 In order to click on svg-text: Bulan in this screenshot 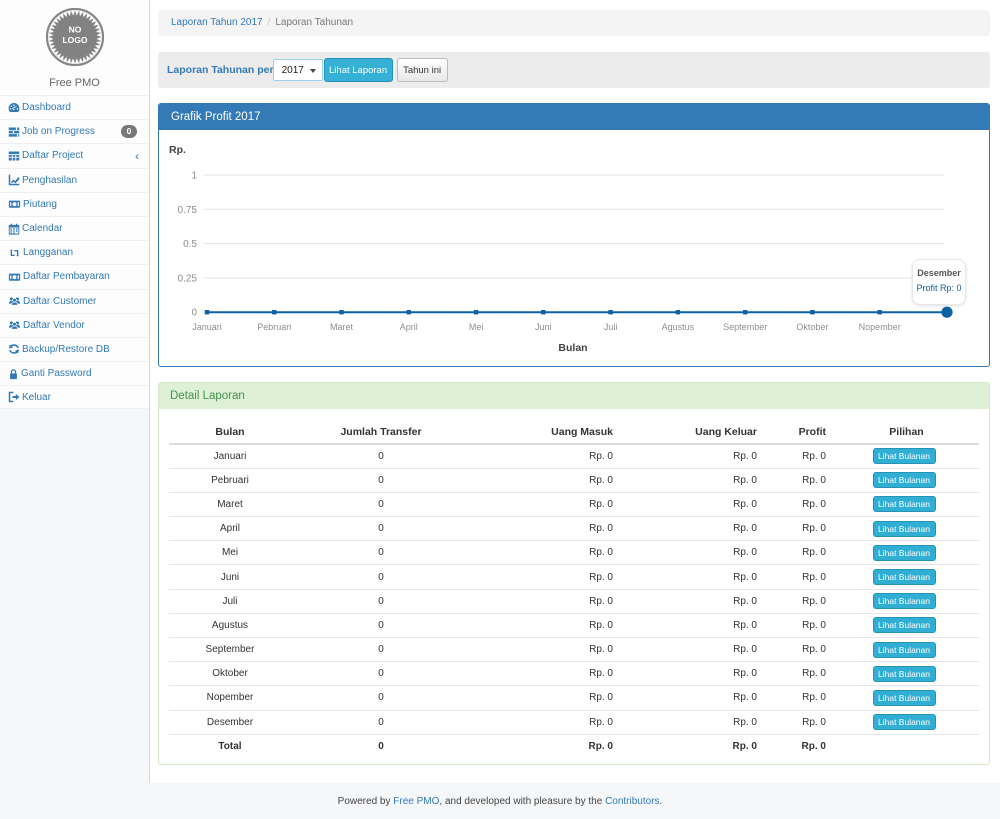, I will do `click(572, 348)`.